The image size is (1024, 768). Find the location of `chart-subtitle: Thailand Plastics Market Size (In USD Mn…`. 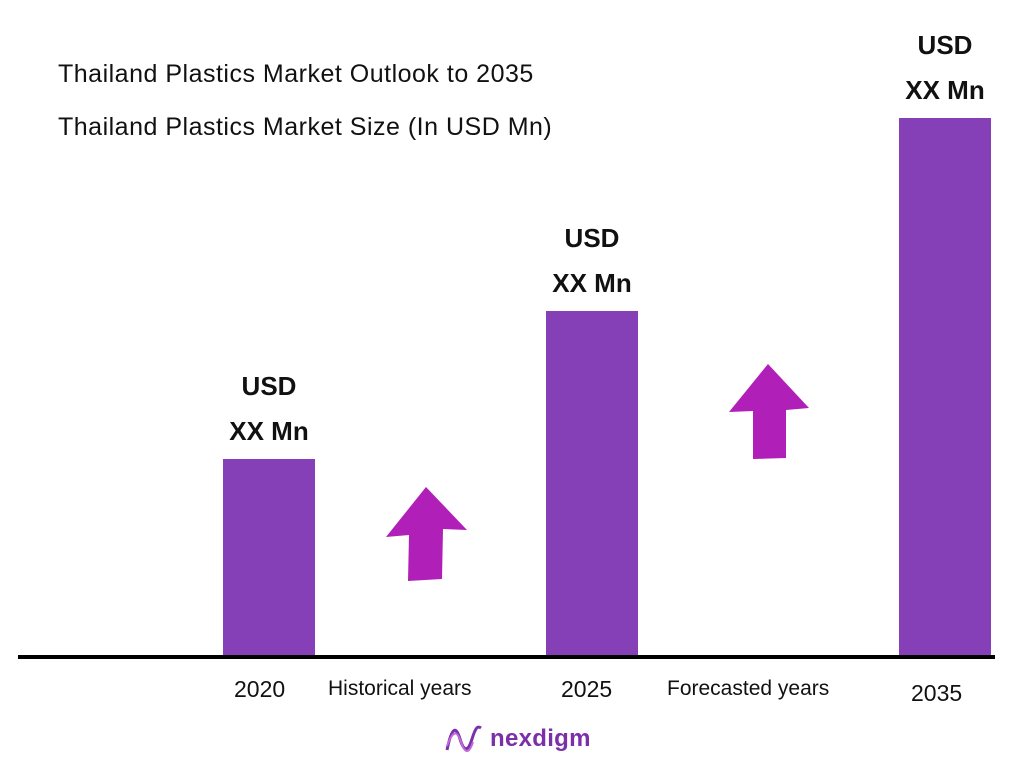

chart-subtitle: Thailand Plastics Market Size (In USD Mn… is located at coordinates (305, 127).